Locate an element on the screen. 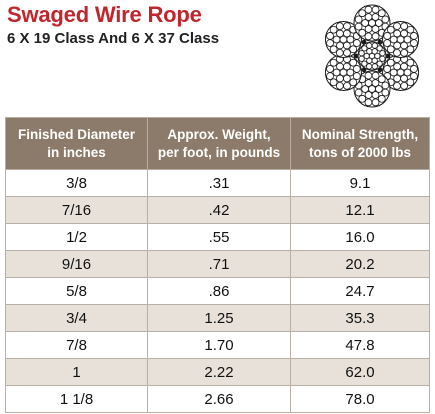 The height and width of the screenshot is (414, 435). weight-cell: 1.25 is located at coordinates (219, 318).